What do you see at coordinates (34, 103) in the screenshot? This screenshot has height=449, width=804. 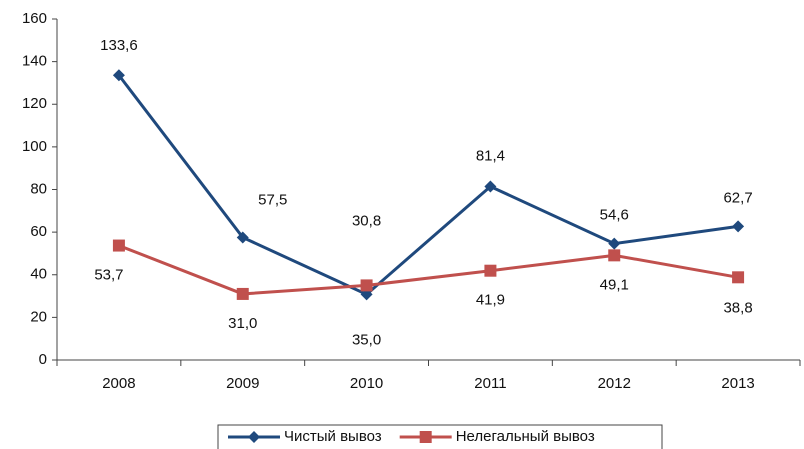 I see `y-tick-label: 120` at bounding box center [34, 103].